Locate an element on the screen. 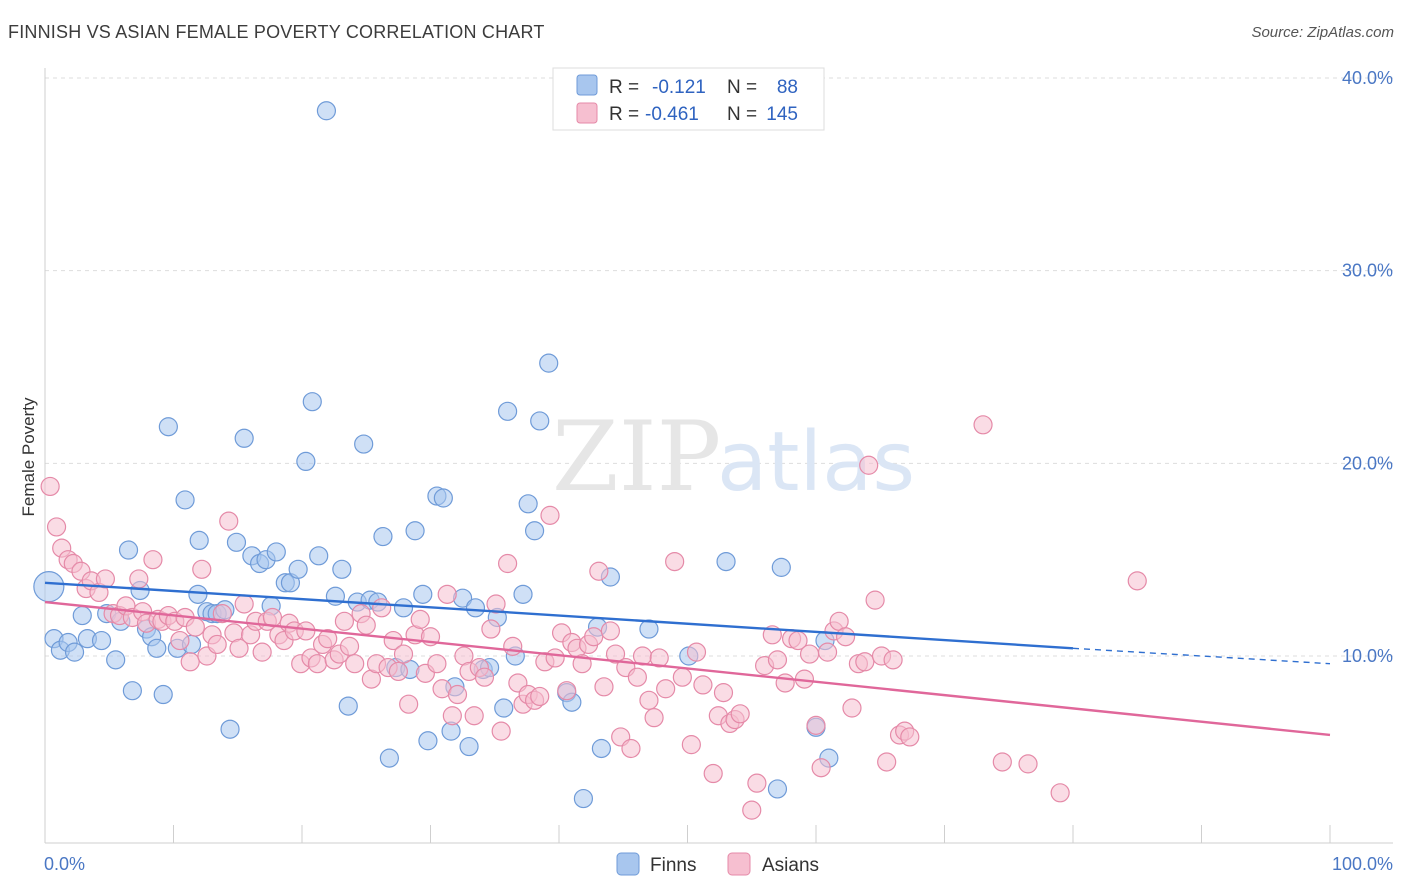 Image resolution: width=1406 pixels, height=892 pixels. y-tick-labels: 10.0% 20.0% 30.0% 40.0% is located at coordinates (1367, 367).